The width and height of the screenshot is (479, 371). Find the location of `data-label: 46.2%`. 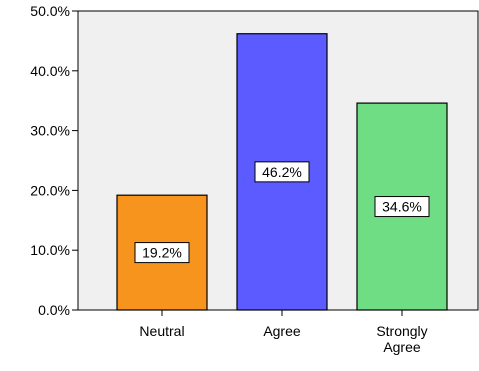

data-label: 46.2% is located at coordinates (282, 172).